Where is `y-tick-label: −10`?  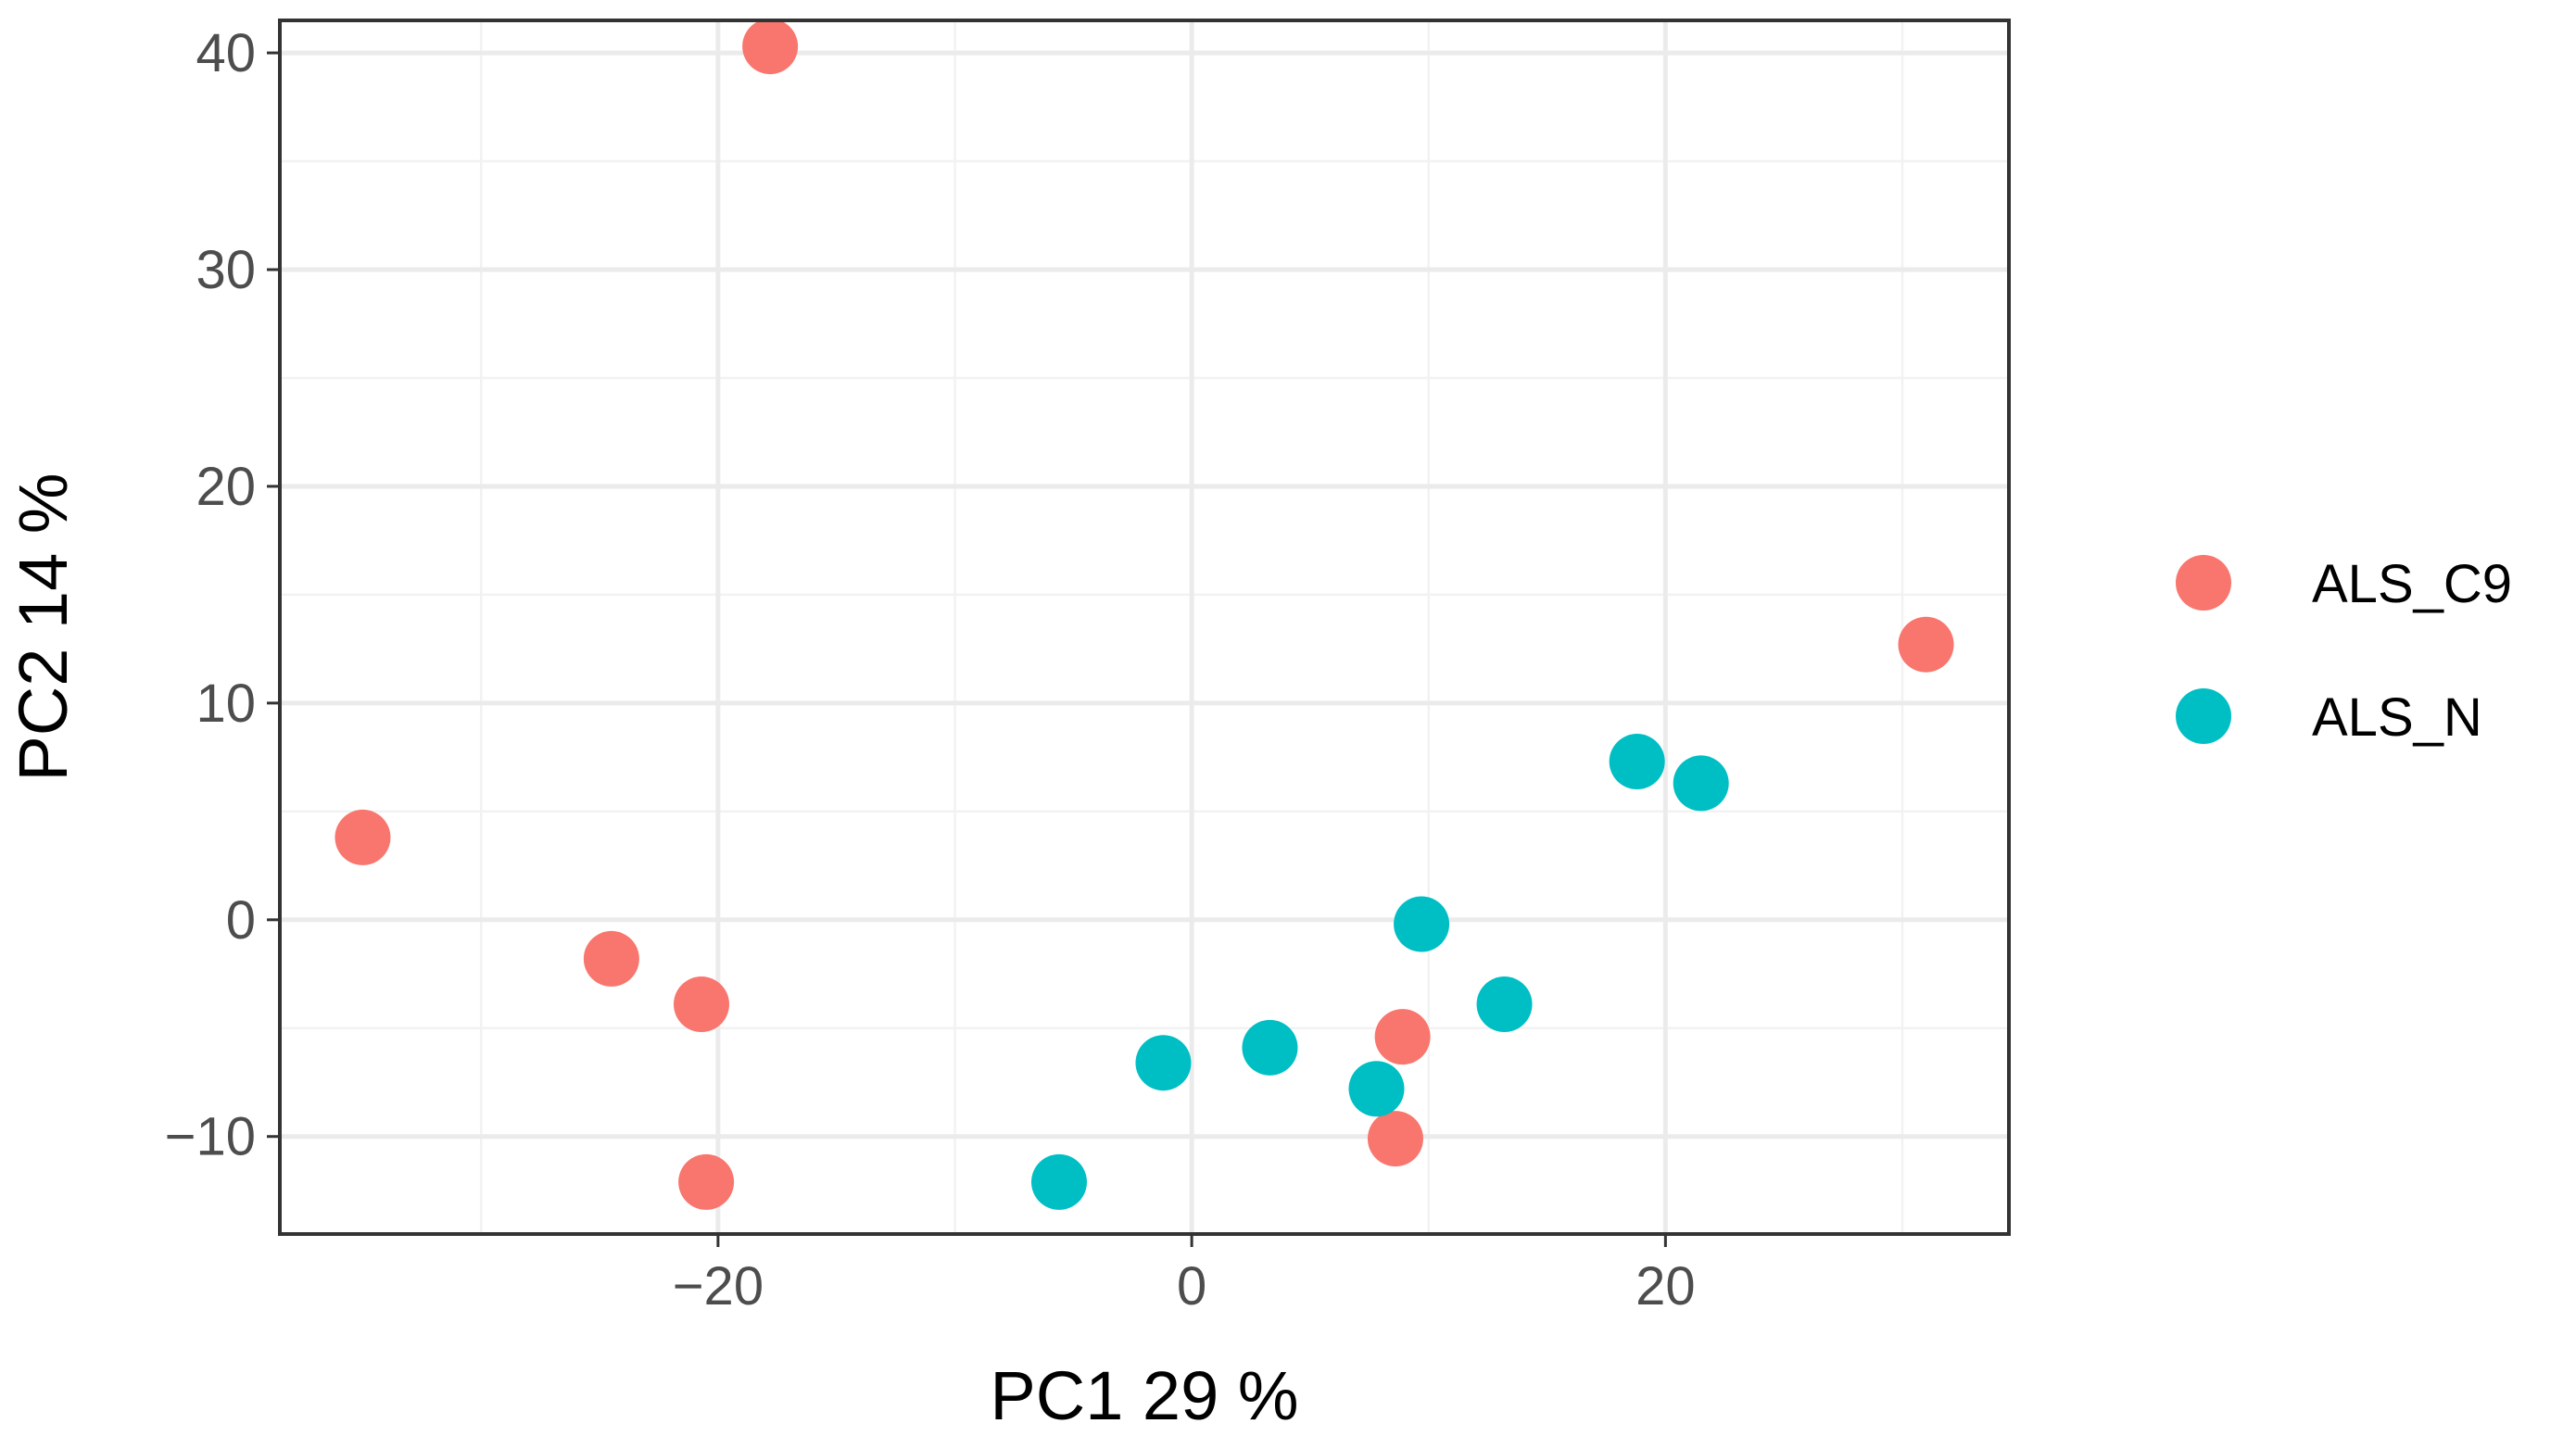
y-tick-label: −10 is located at coordinates (210, 1137).